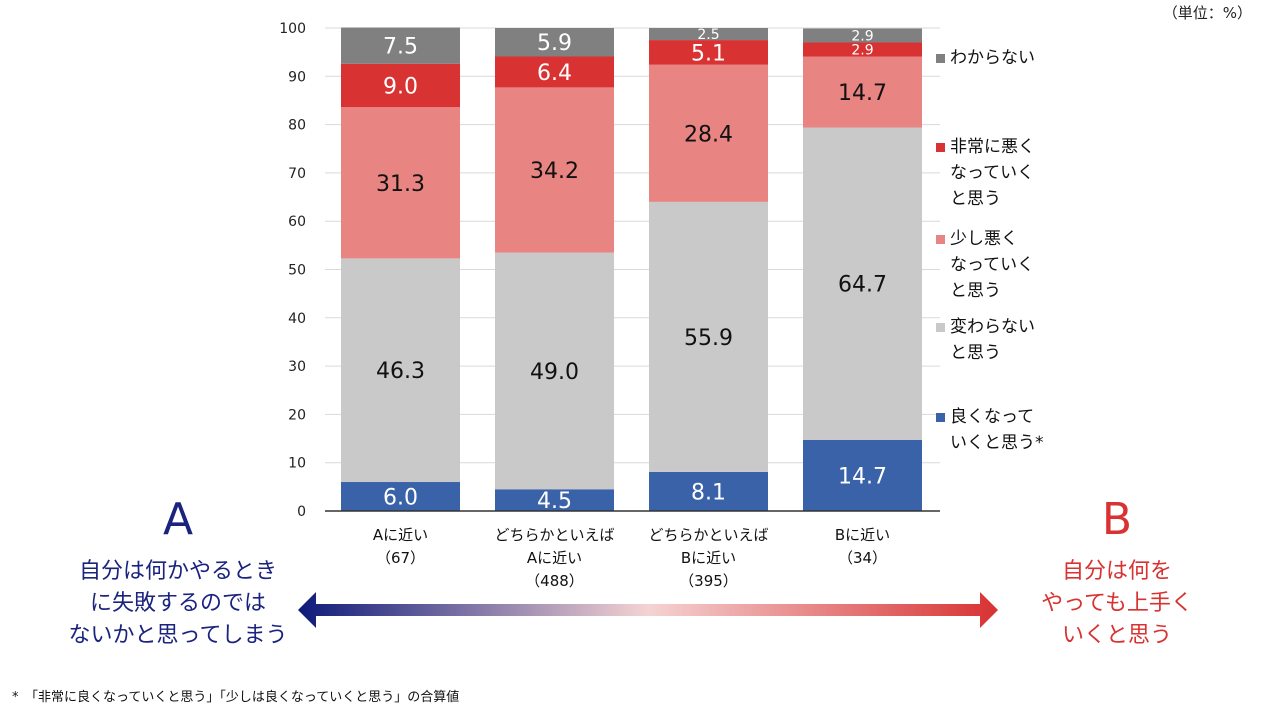 The width and height of the screenshot is (1270, 706). I want to click on side-b-letter: B, so click(1117, 519).